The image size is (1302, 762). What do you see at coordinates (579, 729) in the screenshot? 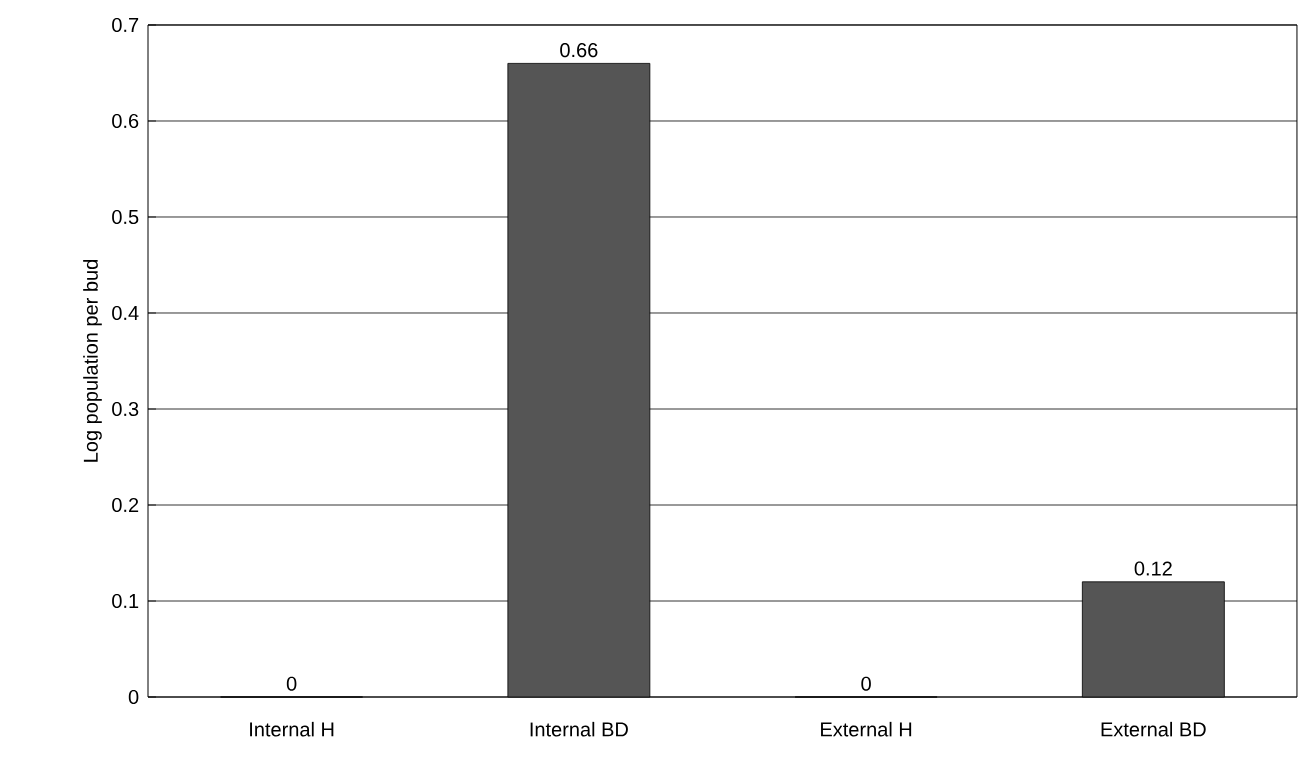
I see `x-tick-label: Internal BD` at bounding box center [579, 729].